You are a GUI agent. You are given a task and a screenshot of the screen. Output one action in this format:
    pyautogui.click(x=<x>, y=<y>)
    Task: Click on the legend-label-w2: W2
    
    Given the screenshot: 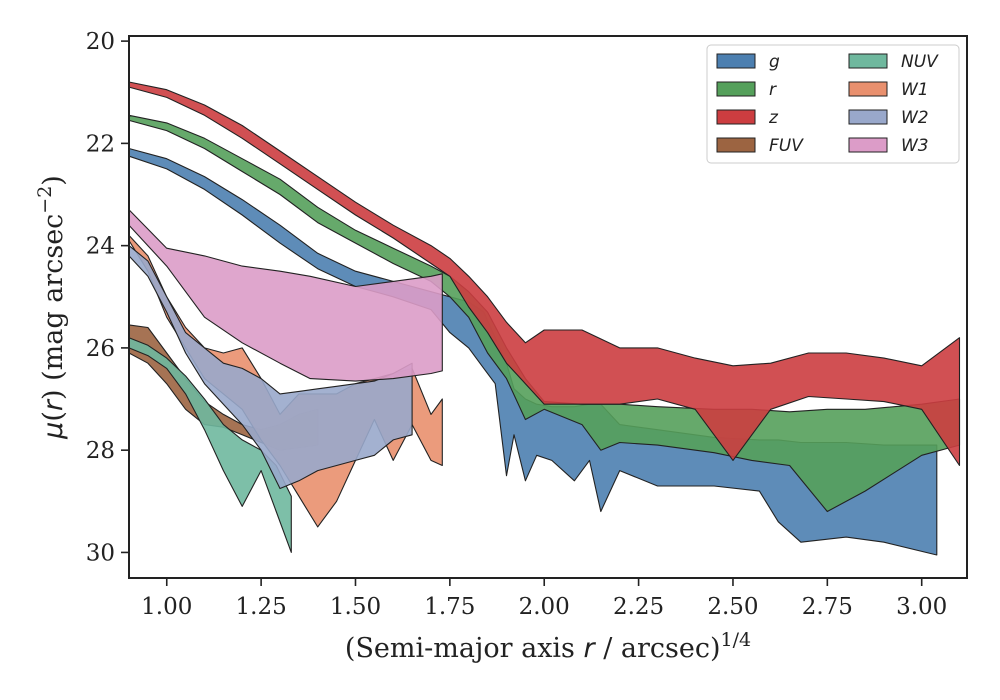 What is the action you would take?
    pyautogui.click(x=915, y=118)
    